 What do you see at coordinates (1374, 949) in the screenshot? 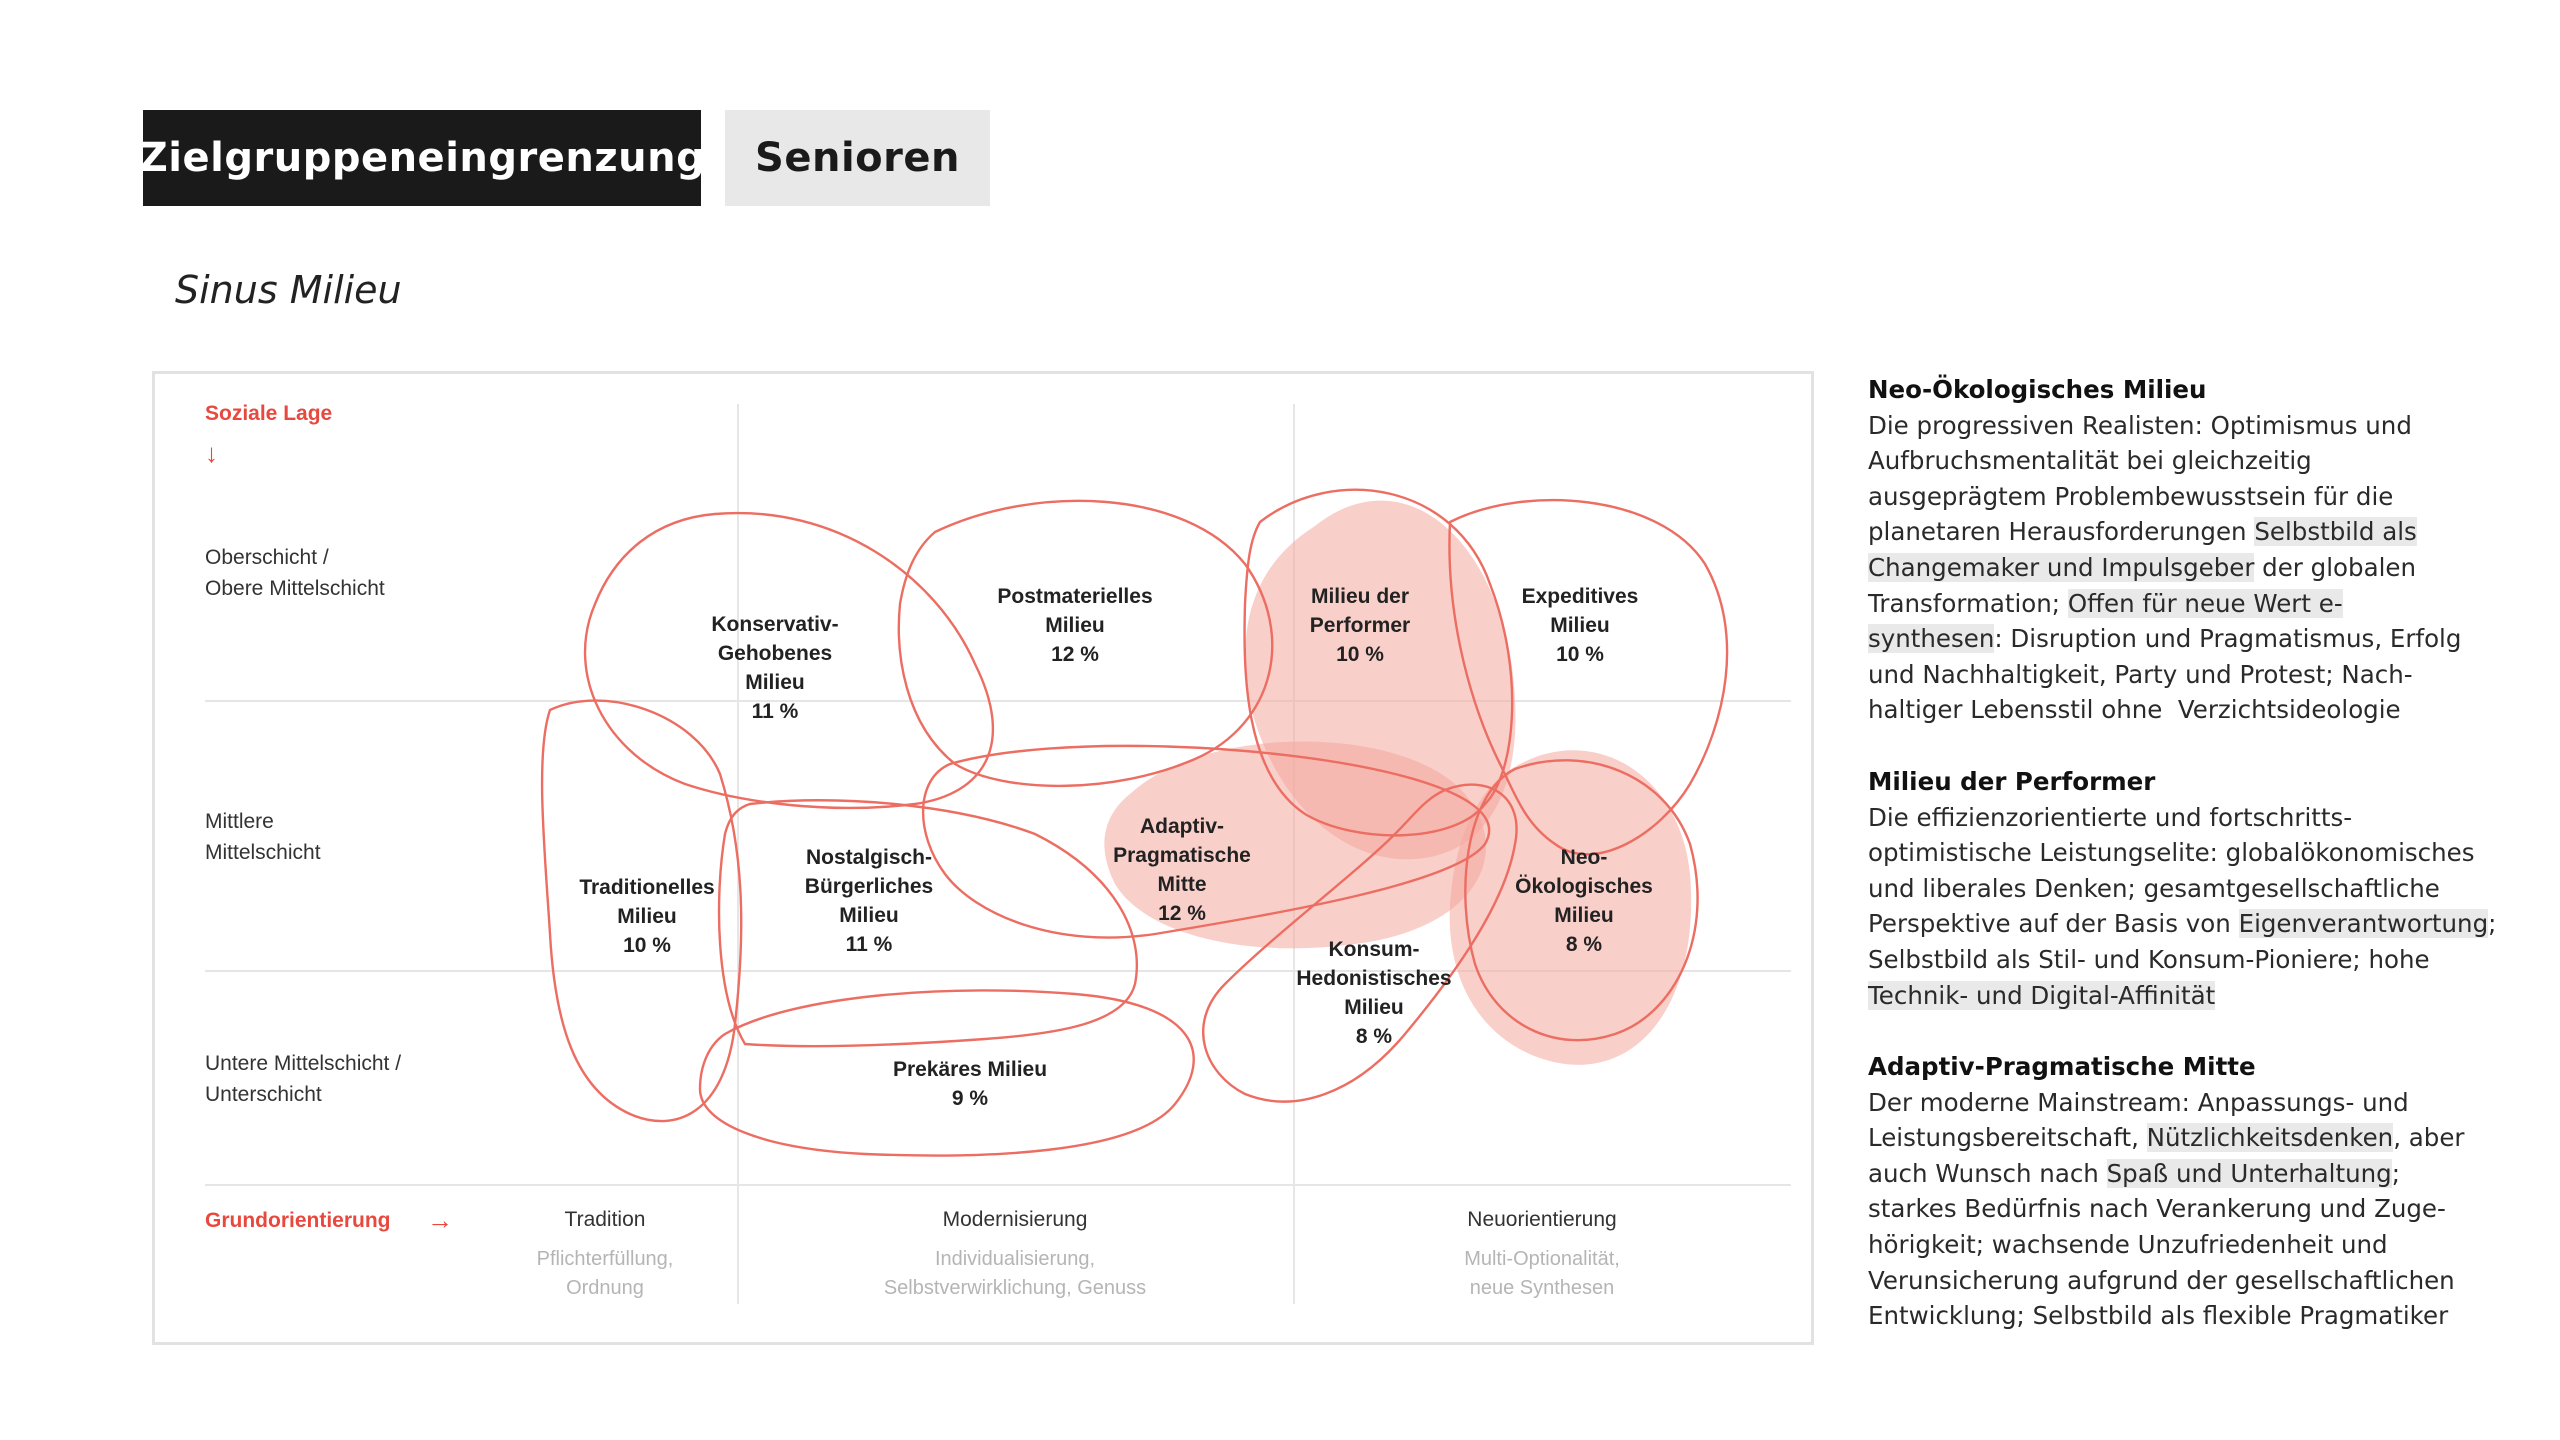
I see `milieu-name: Konsum-` at bounding box center [1374, 949].